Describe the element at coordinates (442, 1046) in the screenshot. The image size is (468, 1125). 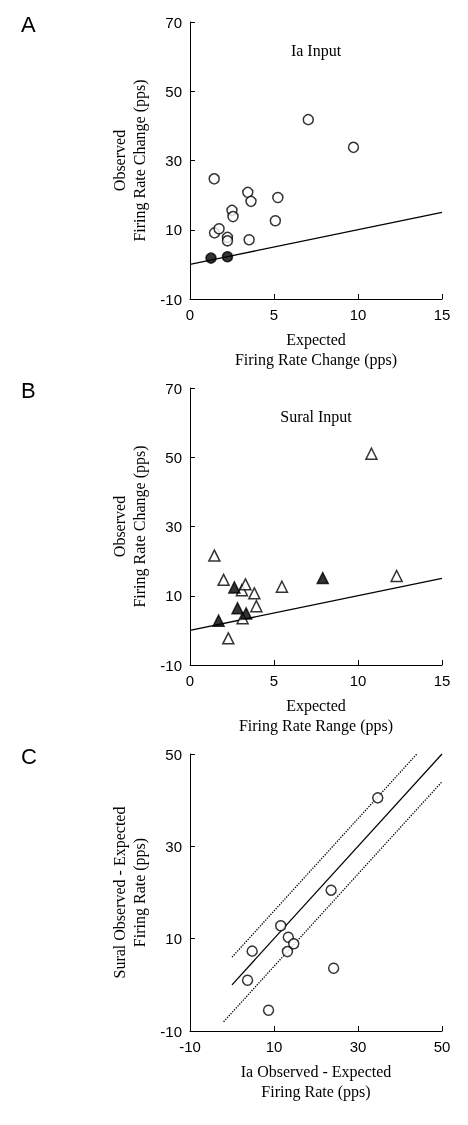
I see `x-tick-label: 50` at that location.